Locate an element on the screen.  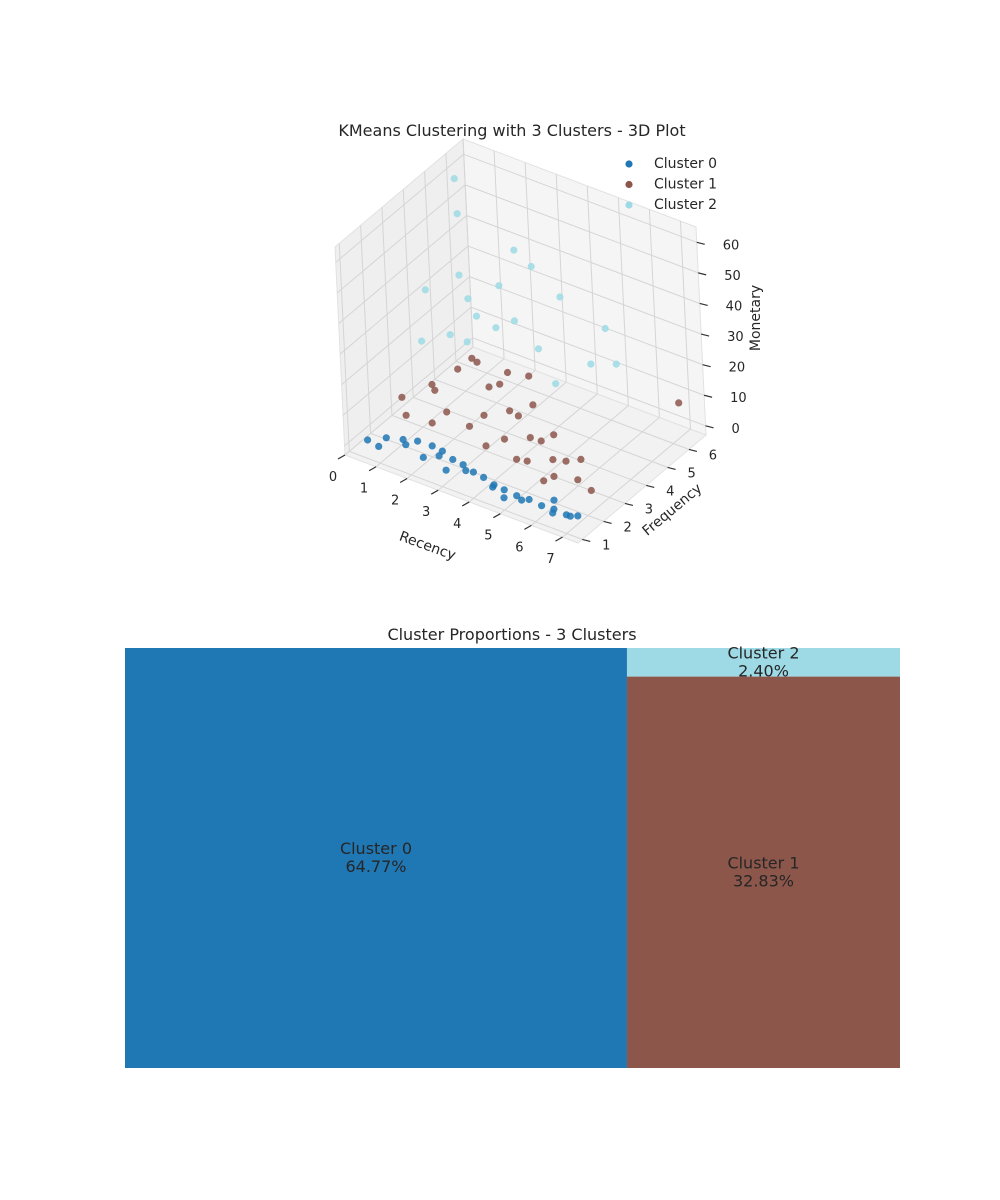
treemap-label-cluster-0: Cluster 0 is located at coordinates (376, 848).